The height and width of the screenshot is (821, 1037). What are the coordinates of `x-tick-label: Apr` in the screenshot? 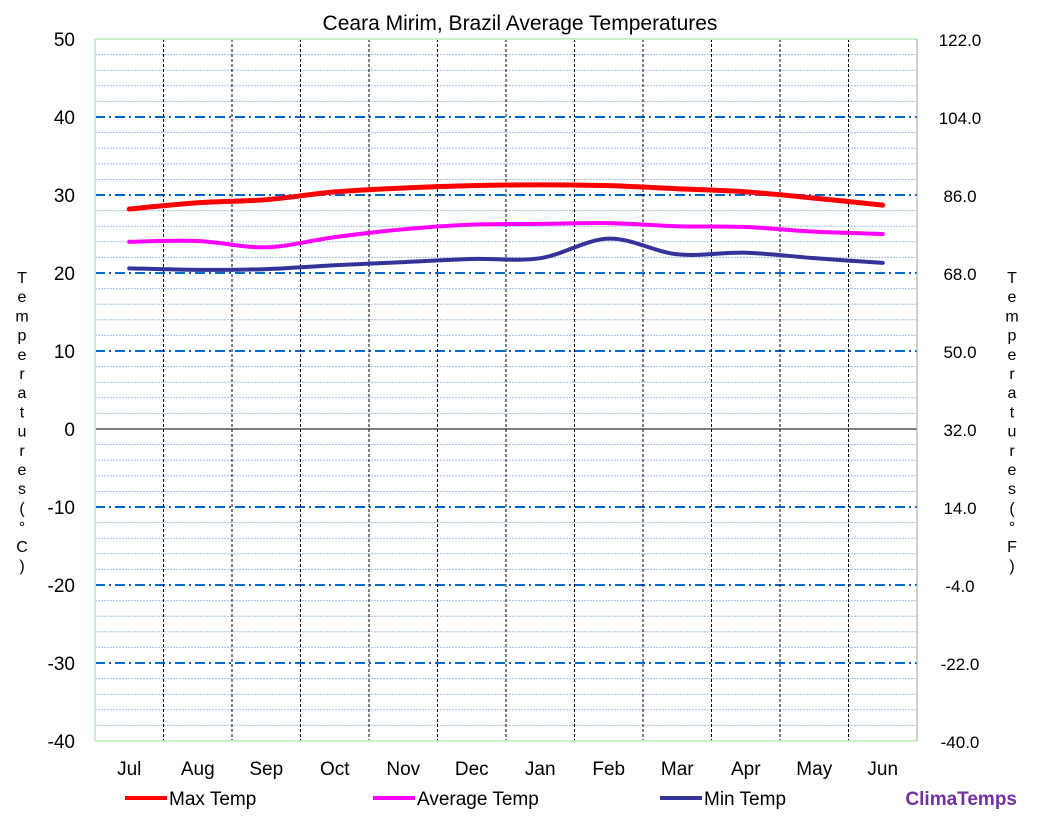 It's located at (746, 769).